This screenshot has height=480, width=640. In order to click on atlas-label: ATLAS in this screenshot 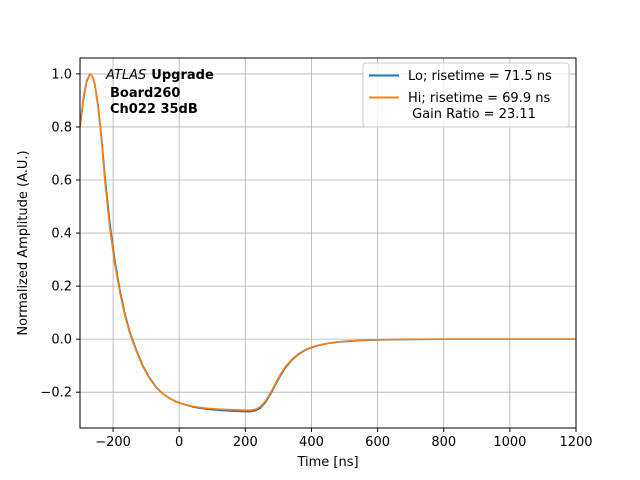, I will do `click(125, 75)`.